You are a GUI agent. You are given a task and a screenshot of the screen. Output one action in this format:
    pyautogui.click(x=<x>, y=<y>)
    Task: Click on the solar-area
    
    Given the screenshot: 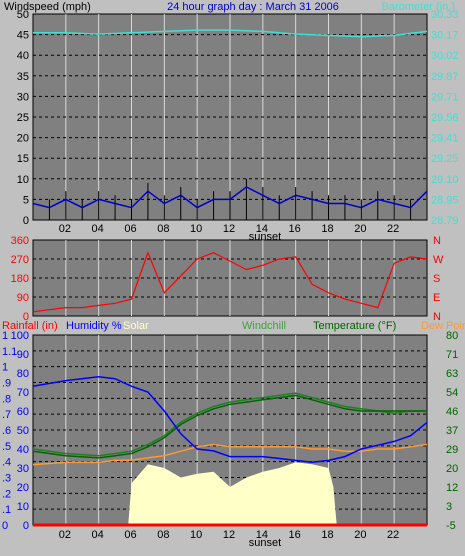 What is the action you would take?
    pyautogui.click(x=230, y=493)
    